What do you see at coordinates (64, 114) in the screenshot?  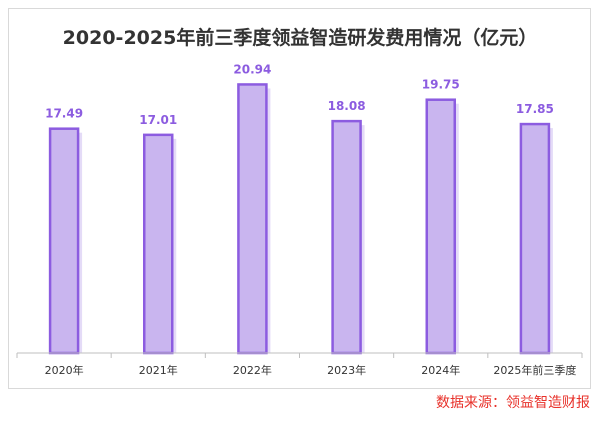 I see `data-label: 17.49` at bounding box center [64, 114].